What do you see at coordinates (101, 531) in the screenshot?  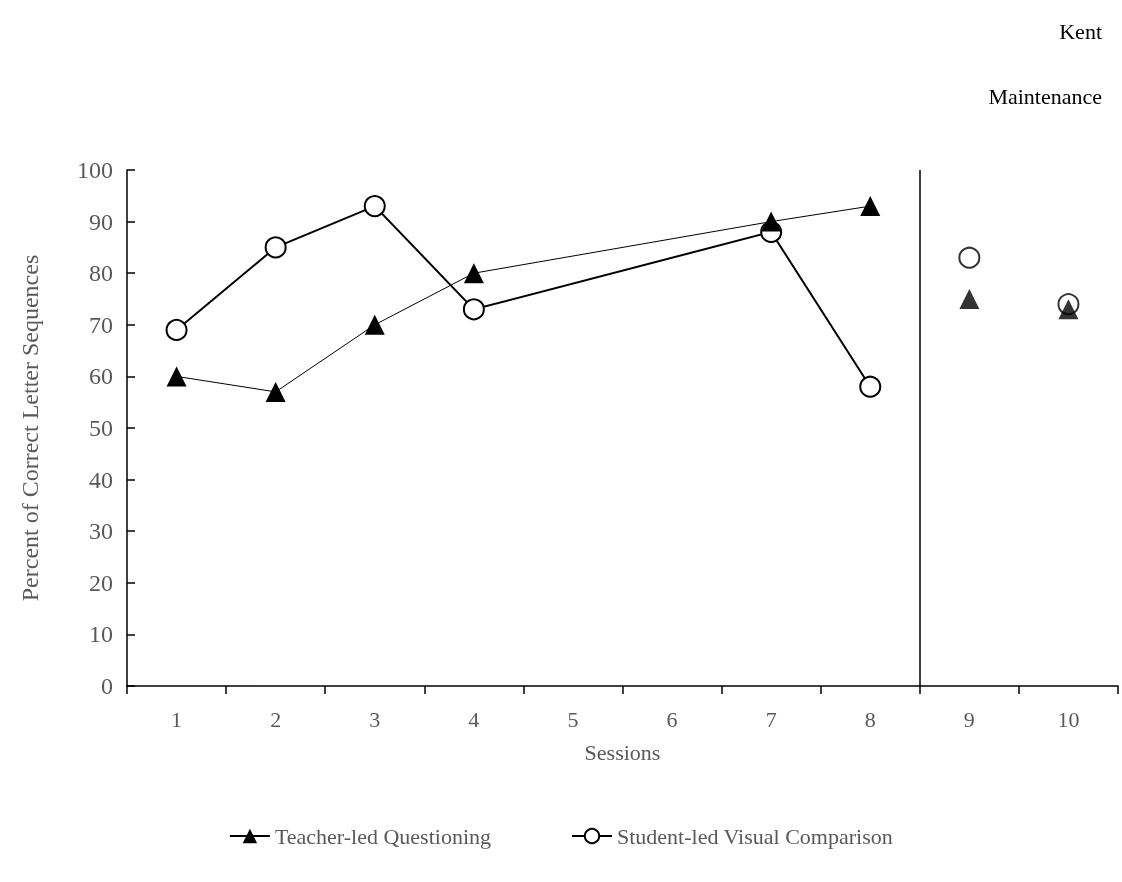 I see `y-tick-label: 30` at bounding box center [101, 531].